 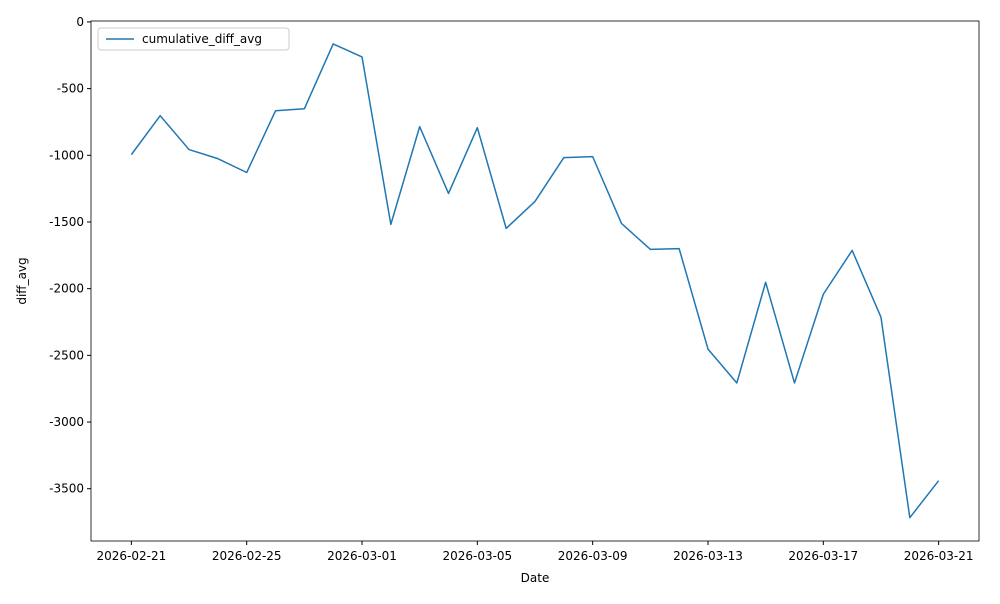 What do you see at coordinates (22, 280) in the screenshot?
I see `y-axis-label: diff_avg` at bounding box center [22, 280].